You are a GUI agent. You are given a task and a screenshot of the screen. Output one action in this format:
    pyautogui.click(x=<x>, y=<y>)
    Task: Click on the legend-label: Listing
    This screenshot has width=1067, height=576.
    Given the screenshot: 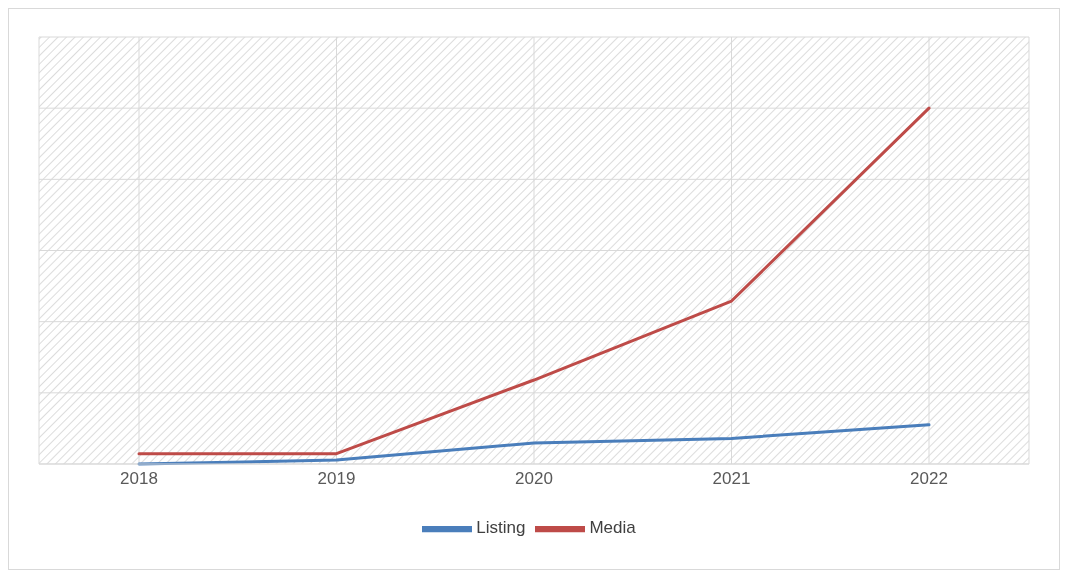 What is the action you would take?
    pyautogui.click(x=501, y=528)
    